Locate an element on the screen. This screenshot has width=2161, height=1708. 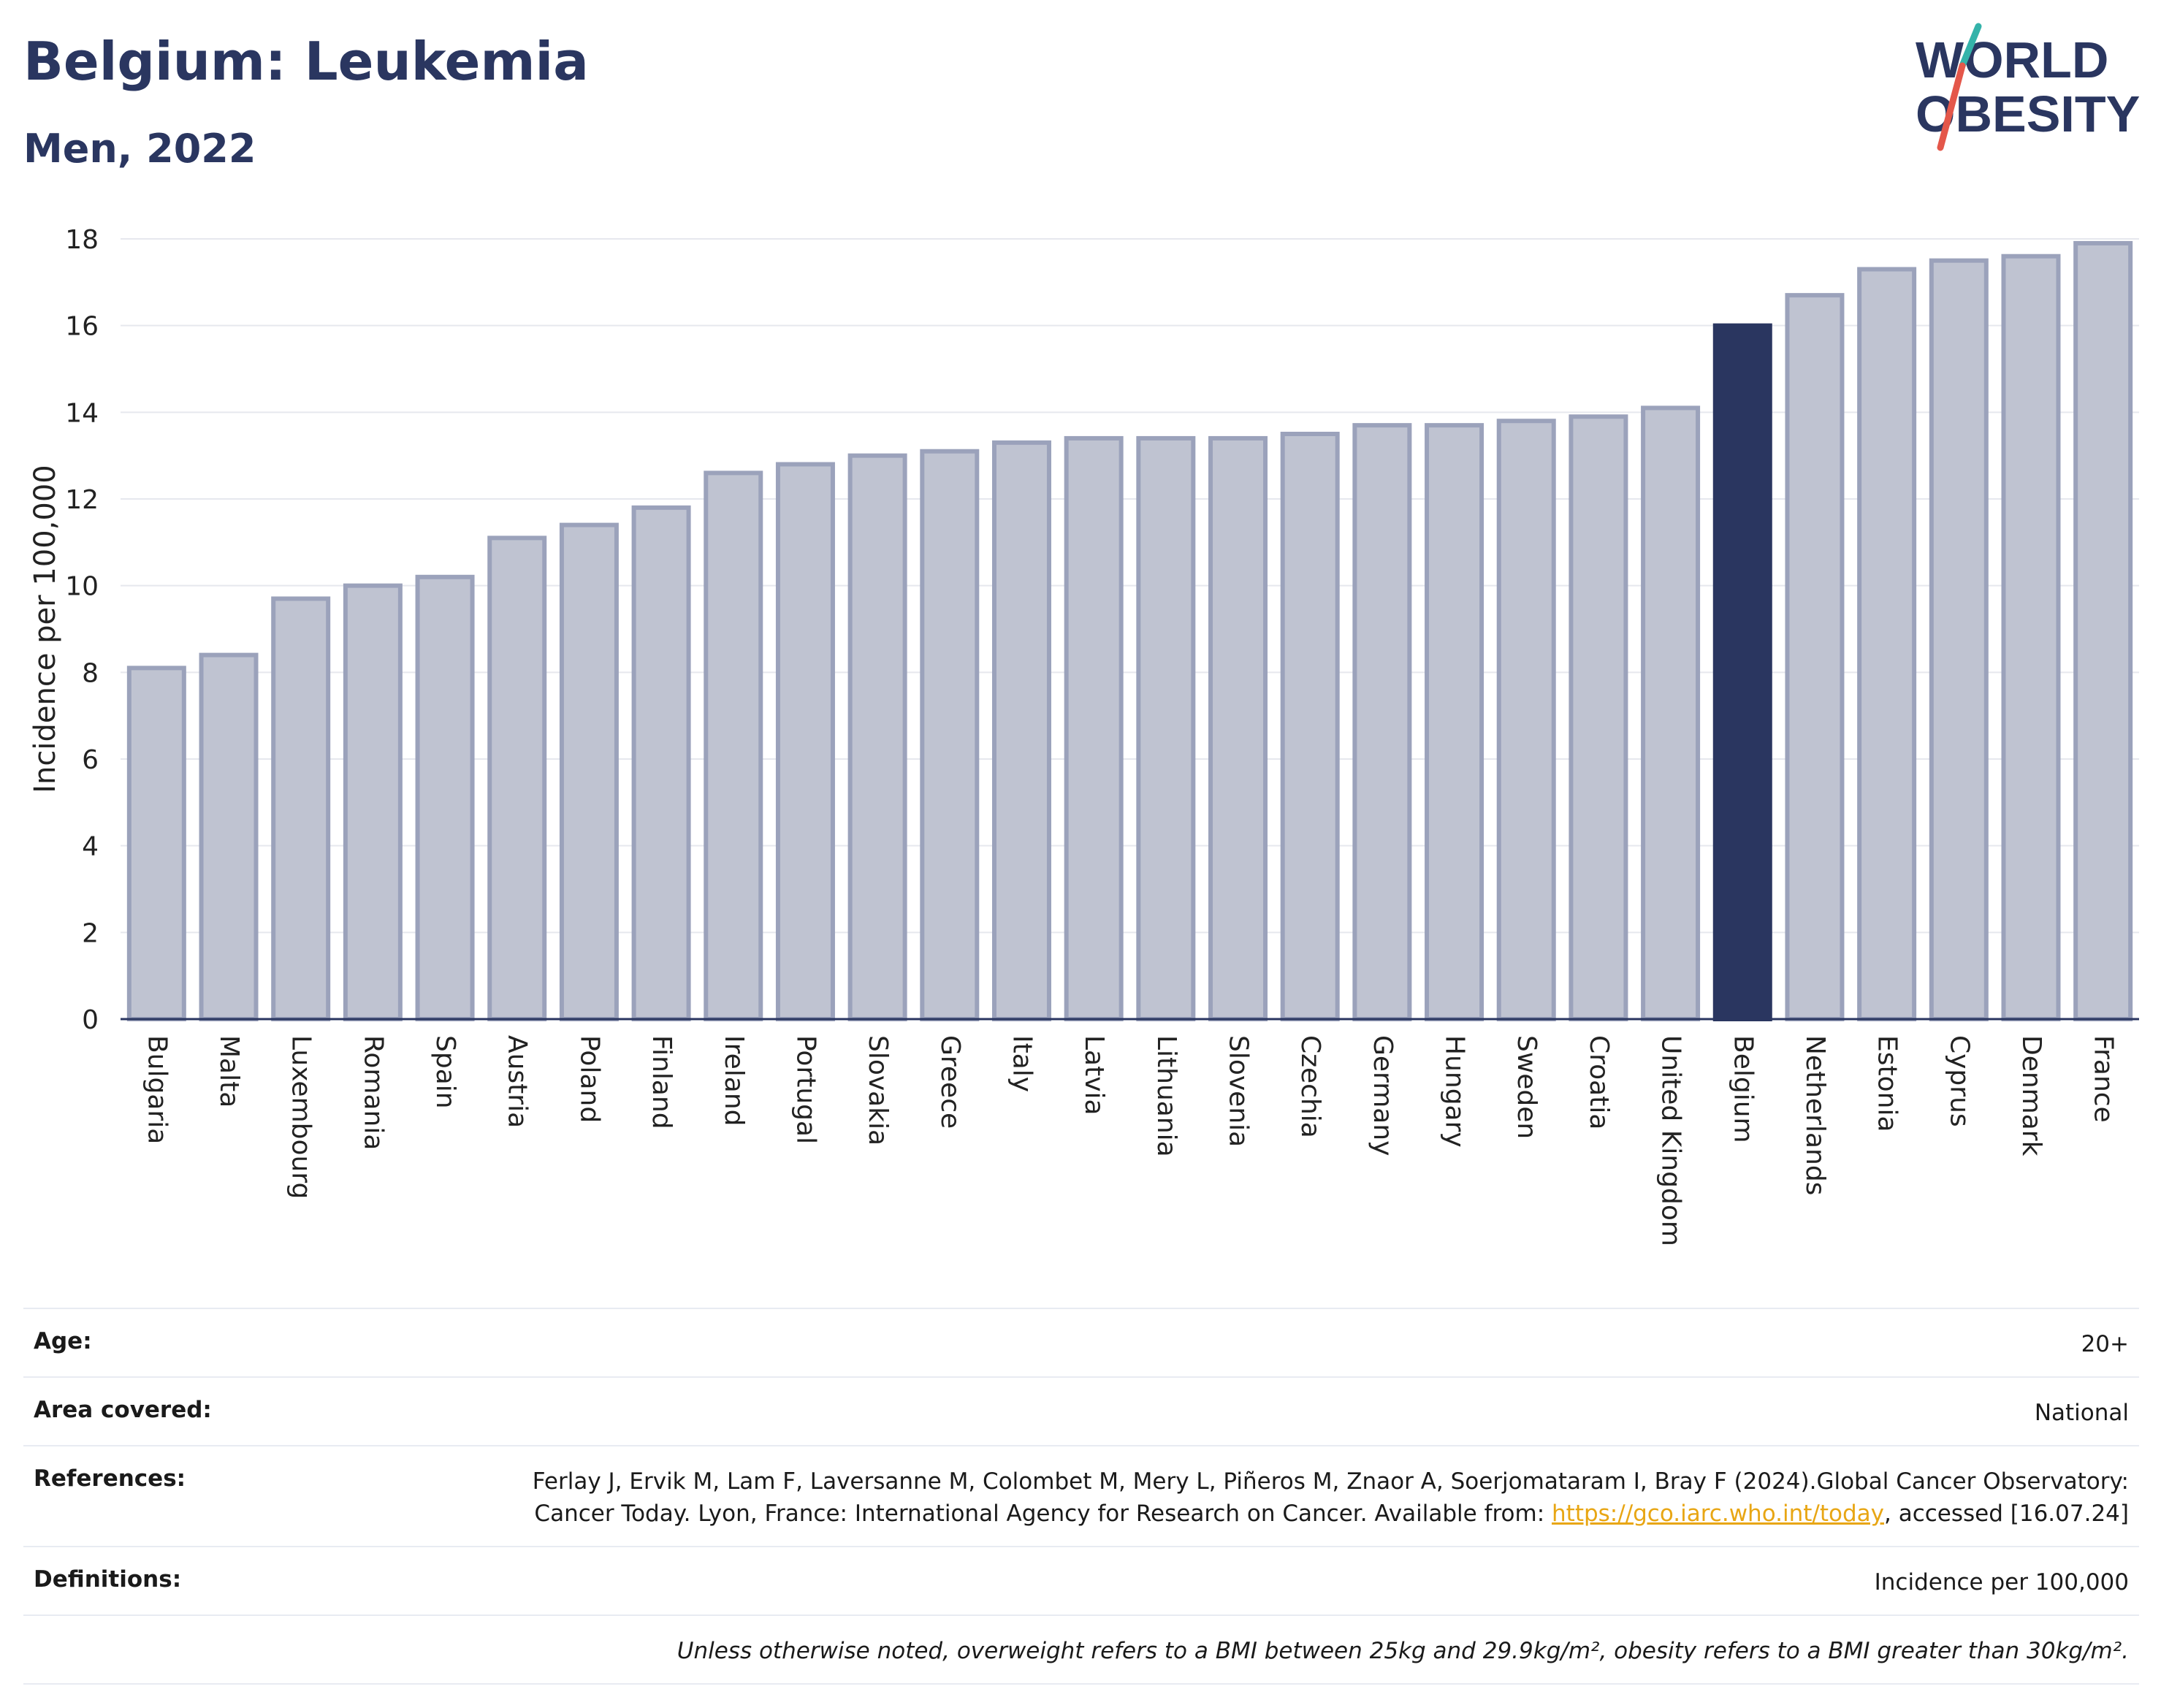
bar-hungary is located at coordinates (1455, 722).